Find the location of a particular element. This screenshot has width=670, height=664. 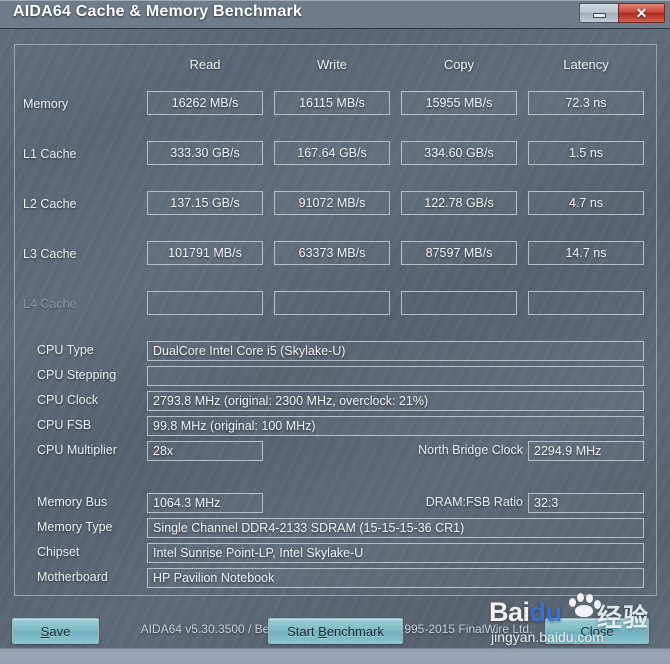

cell-l2-copy: 122.78 GB/s is located at coordinates (459, 203).